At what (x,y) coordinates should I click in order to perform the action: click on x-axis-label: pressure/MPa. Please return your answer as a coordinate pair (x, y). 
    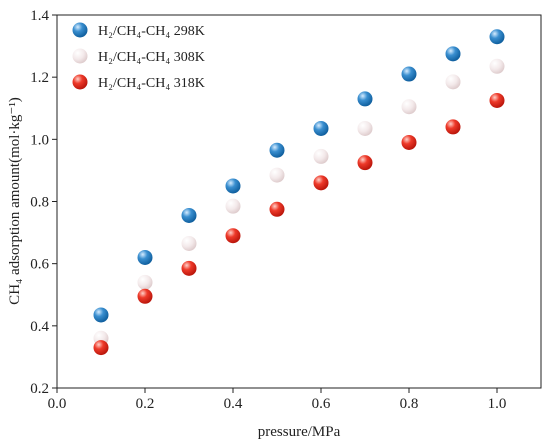
    Looking at the image, I should click on (299, 432).